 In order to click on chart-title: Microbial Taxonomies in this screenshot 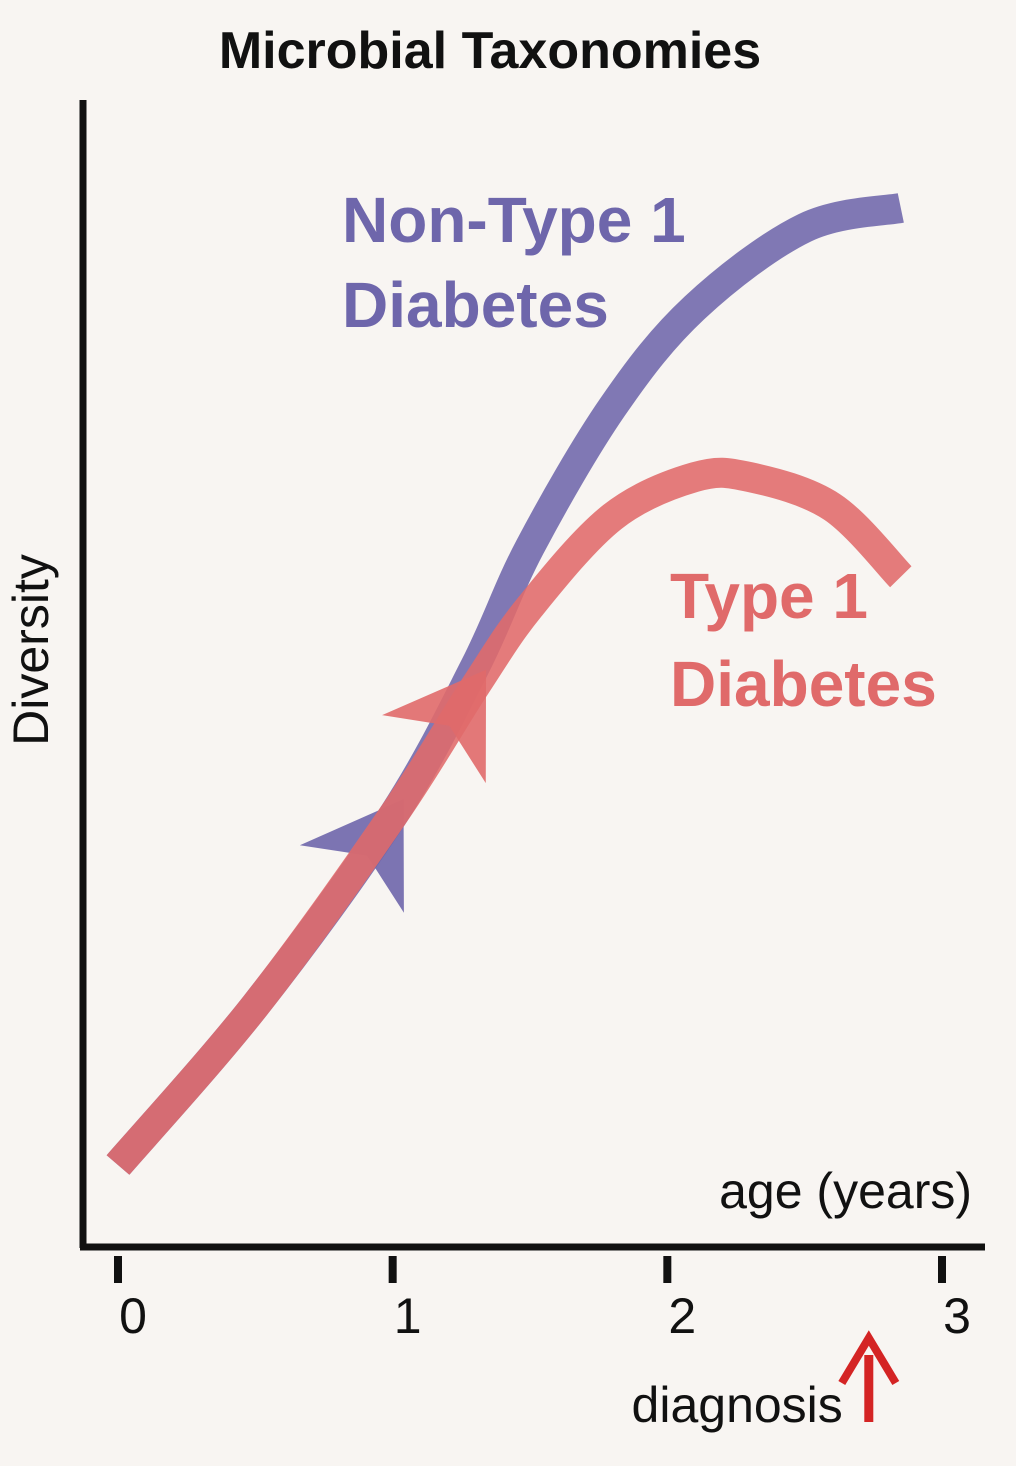, I will do `click(490, 51)`.